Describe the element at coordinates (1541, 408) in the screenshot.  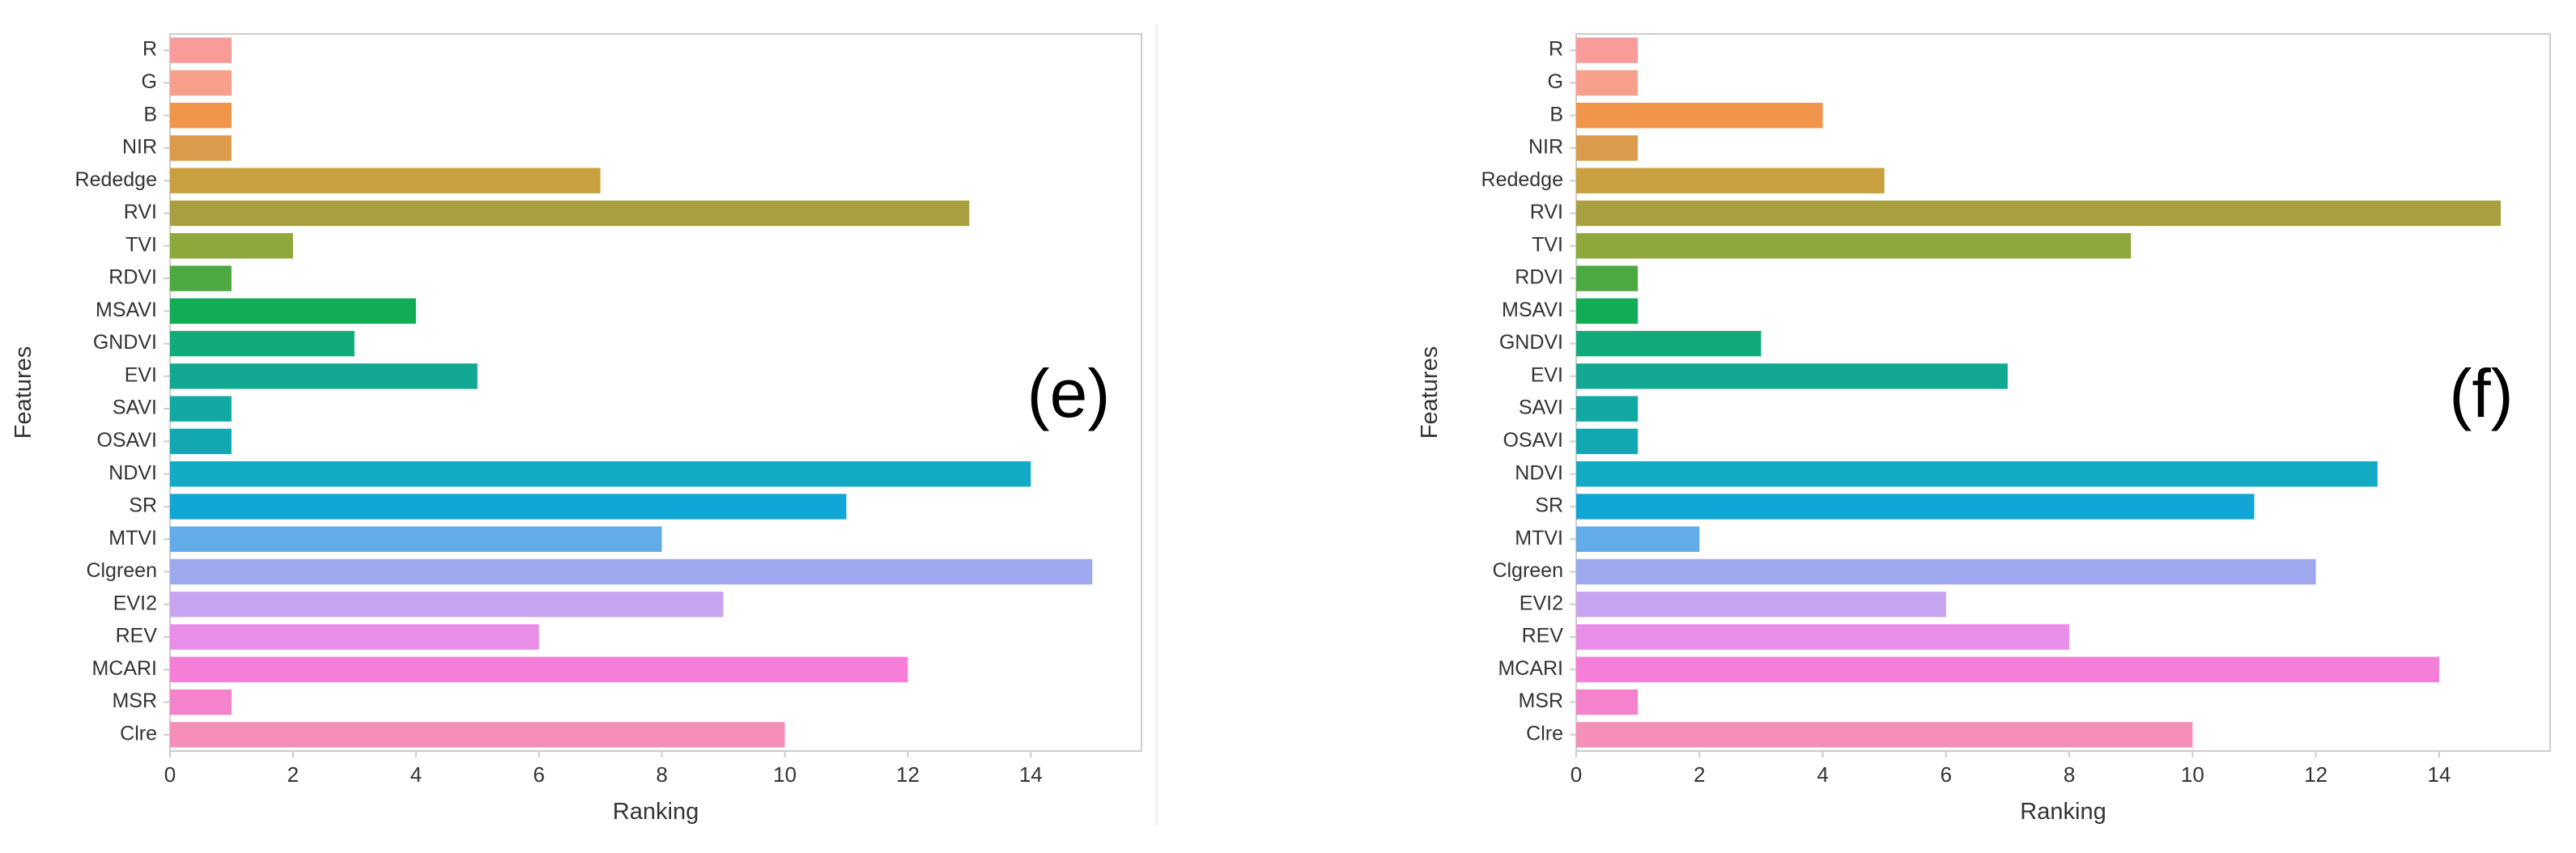
I see `y-tick-label: SAVI` at that location.